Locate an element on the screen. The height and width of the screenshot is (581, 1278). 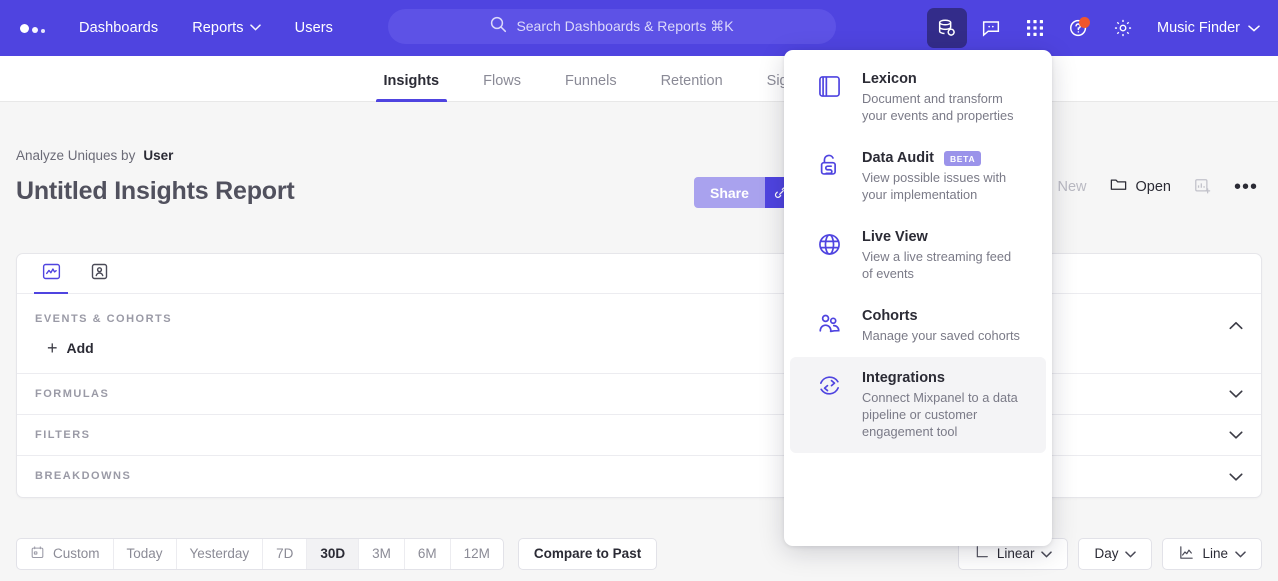
global-search-input: Search Dashboards & Reports ⌘K is located at coordinates (612, 26).